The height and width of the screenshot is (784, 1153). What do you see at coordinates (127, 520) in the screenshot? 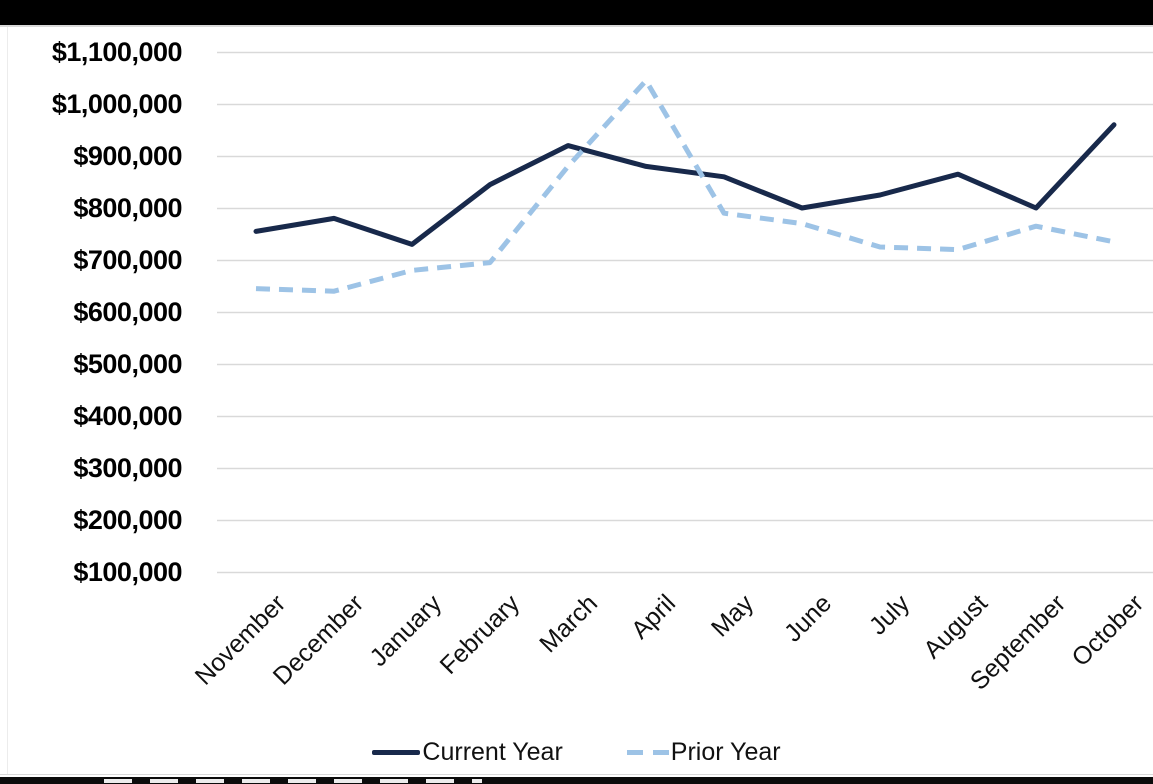
I see `y-axis-tick-label: $200,000` at bounding box center [127, 520].